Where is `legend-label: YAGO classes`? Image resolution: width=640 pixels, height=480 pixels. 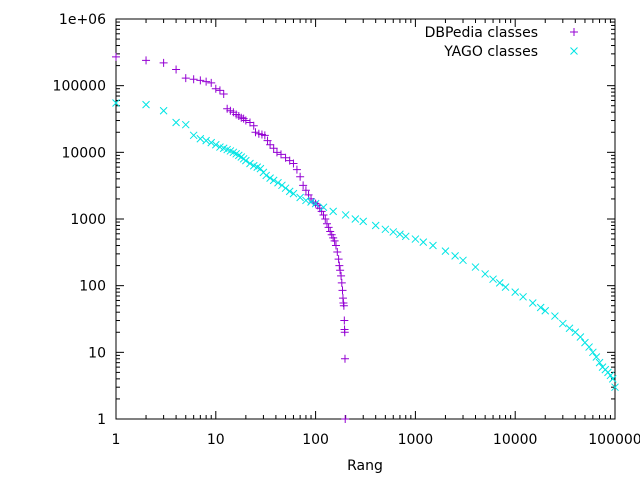 legend-label: YAGO classes is located at coordinates (490, 52).